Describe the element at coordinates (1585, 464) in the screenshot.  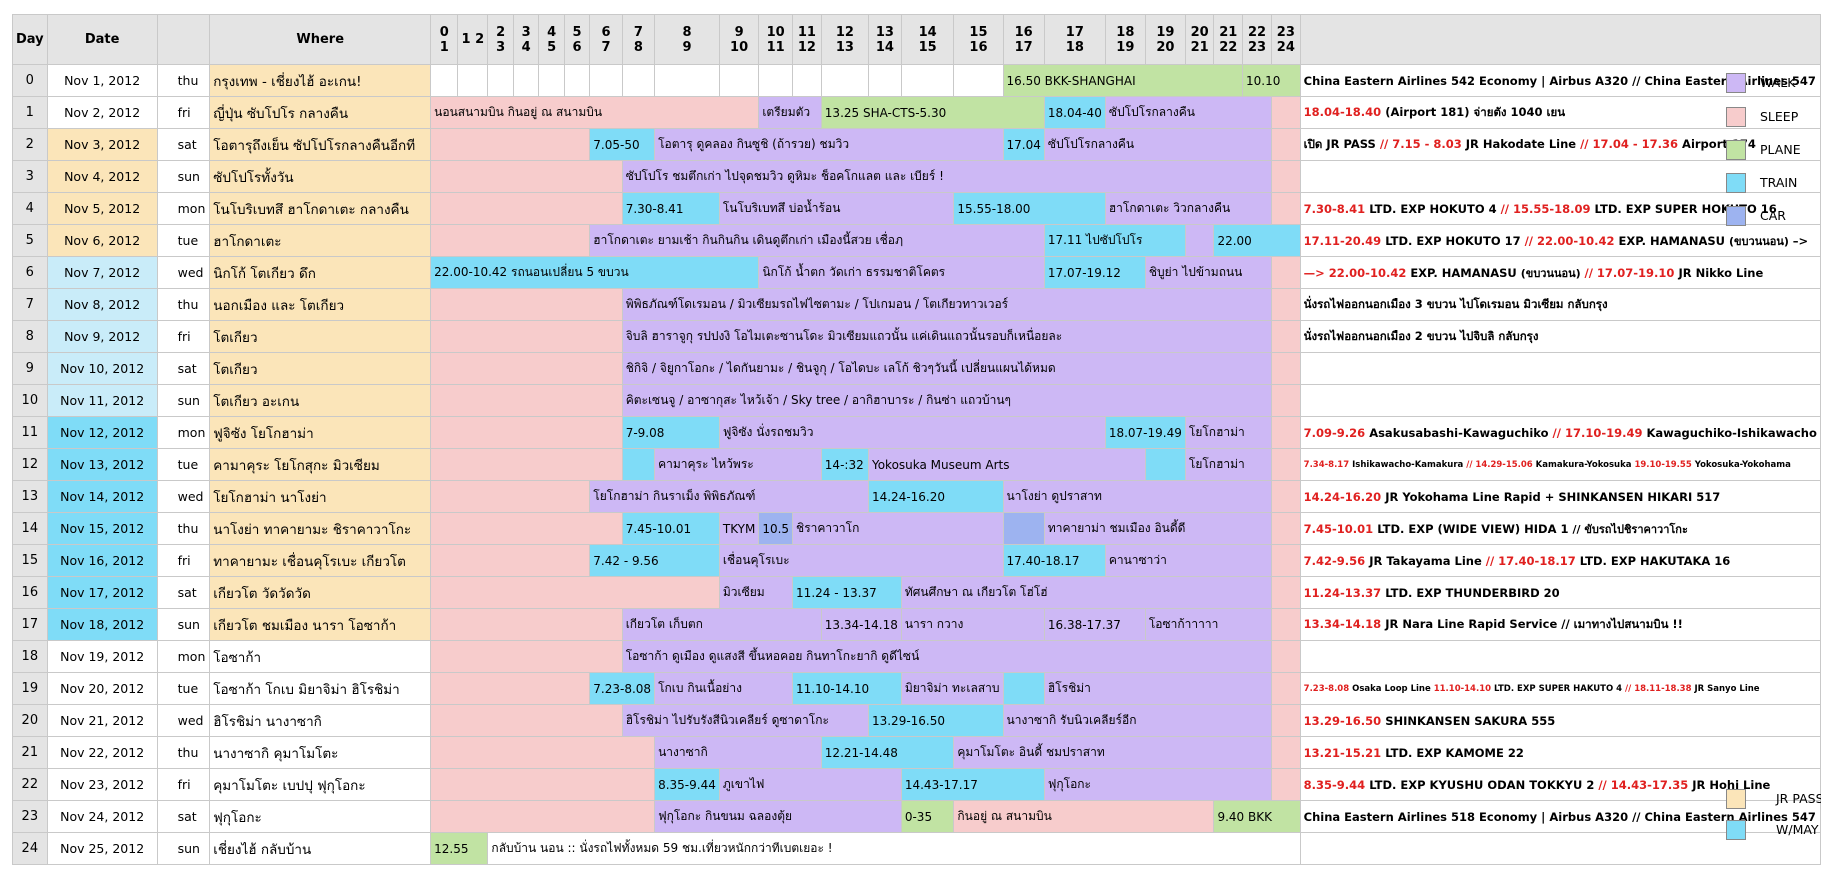
I see `note-text: Kamakura-Yokosuka` at that location.